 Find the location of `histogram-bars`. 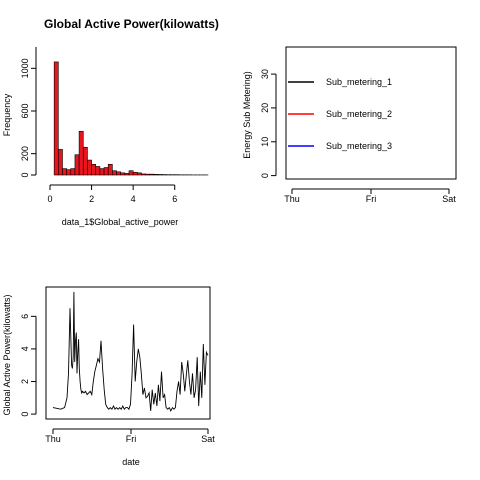

histogram-bars is located at coordinates (131, 118).